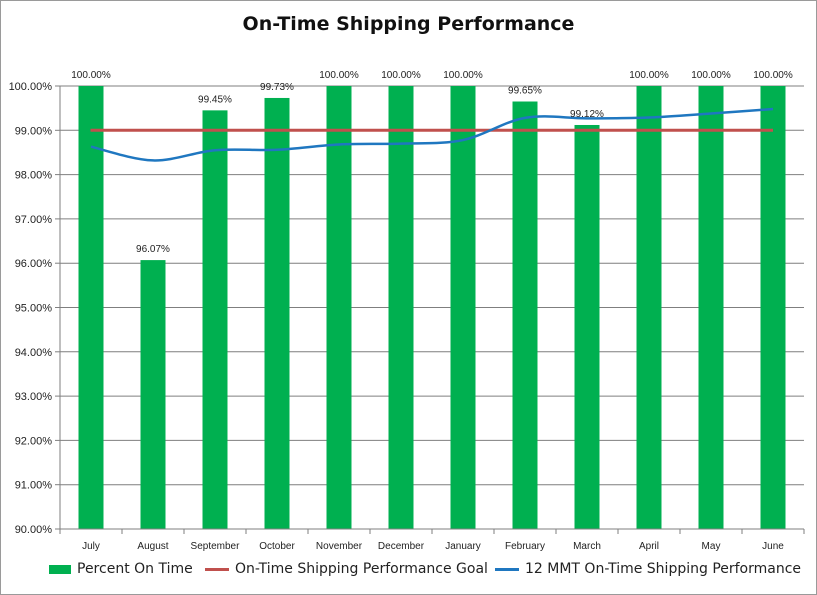 This screenshot has height=595, width=817. I want to click on y-tick-label: 95.00%, so click(34, 309).